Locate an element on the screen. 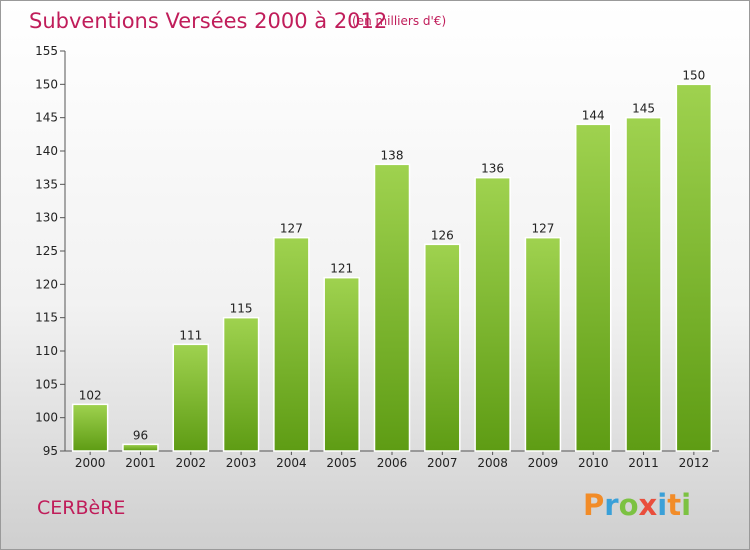 The width and height of the screenshot is (750, 550). x-tick-label: 2002 is located at coordinates (190, 463).